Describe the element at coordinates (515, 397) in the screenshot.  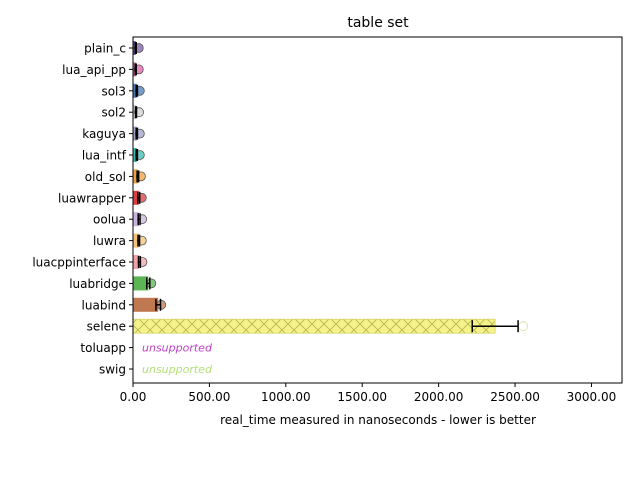
I see `x-tick-label: 2500.00` at that location.